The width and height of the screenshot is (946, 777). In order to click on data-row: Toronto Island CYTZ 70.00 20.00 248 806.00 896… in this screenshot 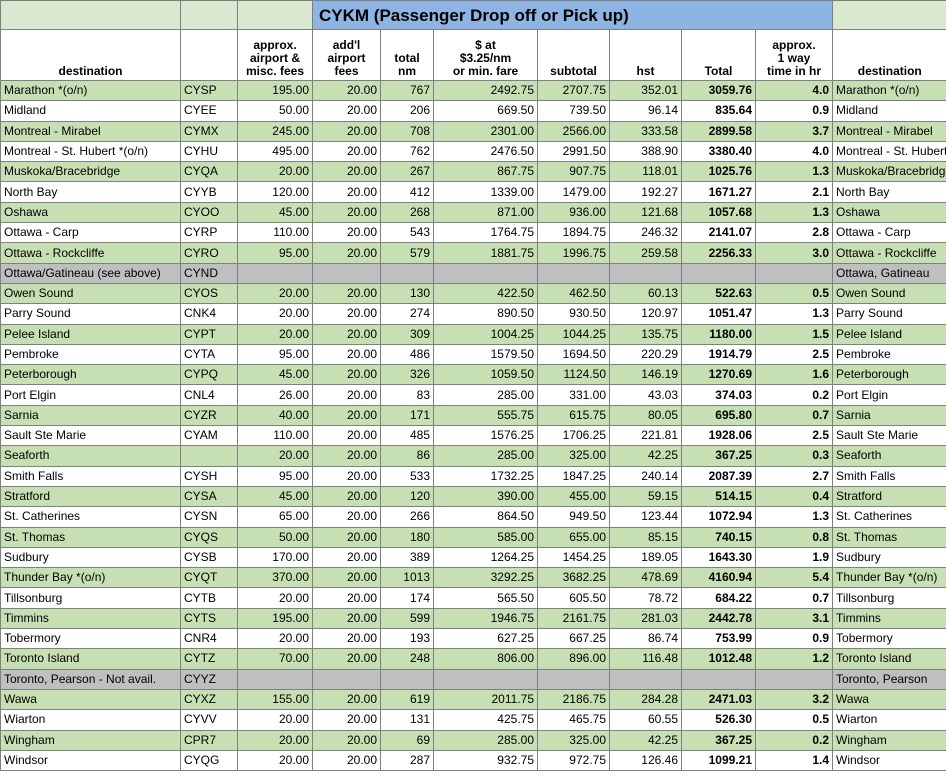, I will do `click(473, 659)`.